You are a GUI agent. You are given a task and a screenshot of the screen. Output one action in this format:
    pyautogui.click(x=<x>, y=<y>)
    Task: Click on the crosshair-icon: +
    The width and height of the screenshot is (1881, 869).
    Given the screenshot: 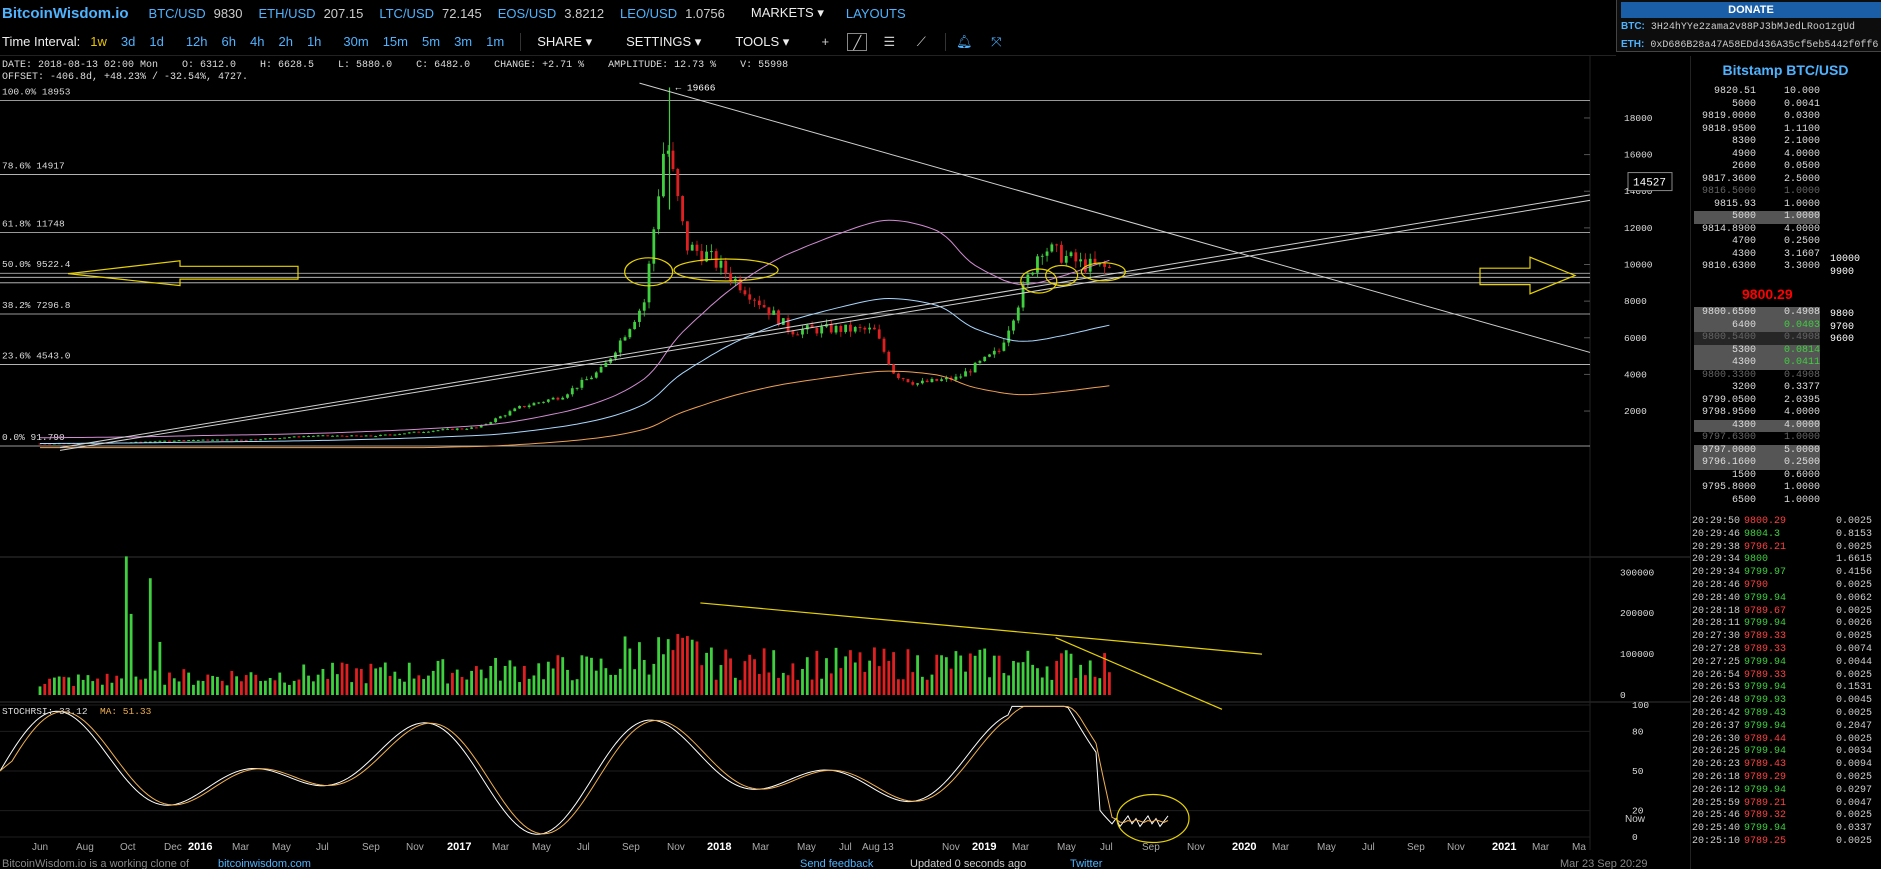 What is the action you would take?
    pyautogui.click(x=825, y=41)
    